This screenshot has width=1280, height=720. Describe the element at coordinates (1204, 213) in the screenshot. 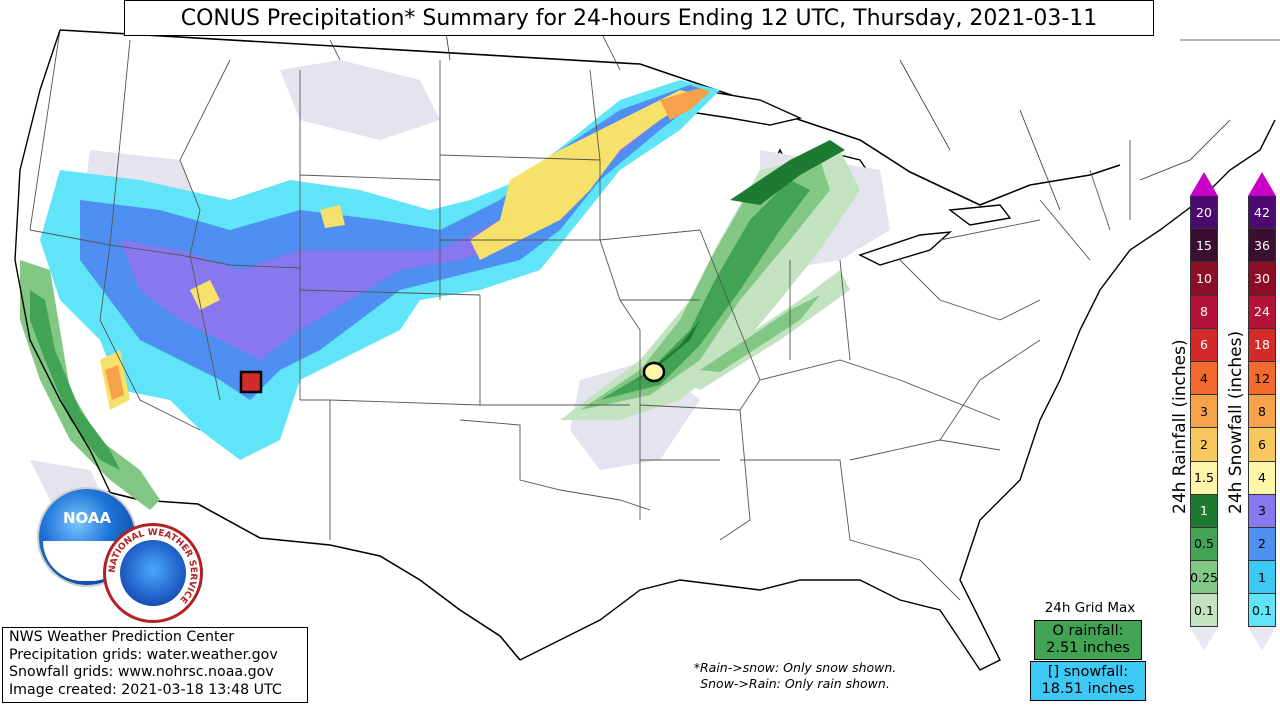

I see `rainfall-legend-level: 20` at that location.